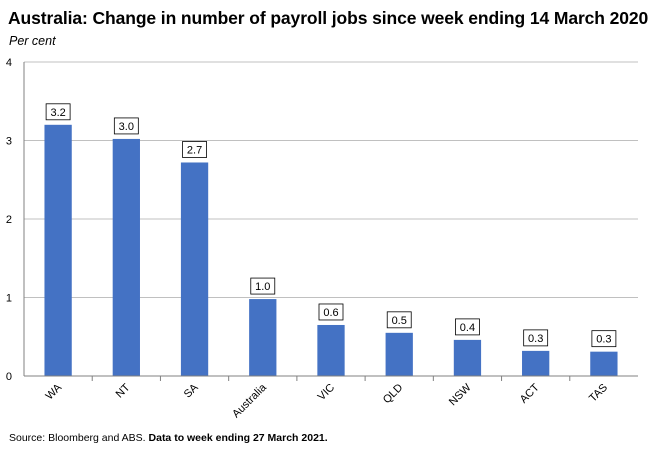 Image resolution: width=650 pixels, height=455 pixels. What do you see at coordinates (393, 394) in the screenshot?
I see `x-tick-label: QLD` at bounding box center [393, 394].